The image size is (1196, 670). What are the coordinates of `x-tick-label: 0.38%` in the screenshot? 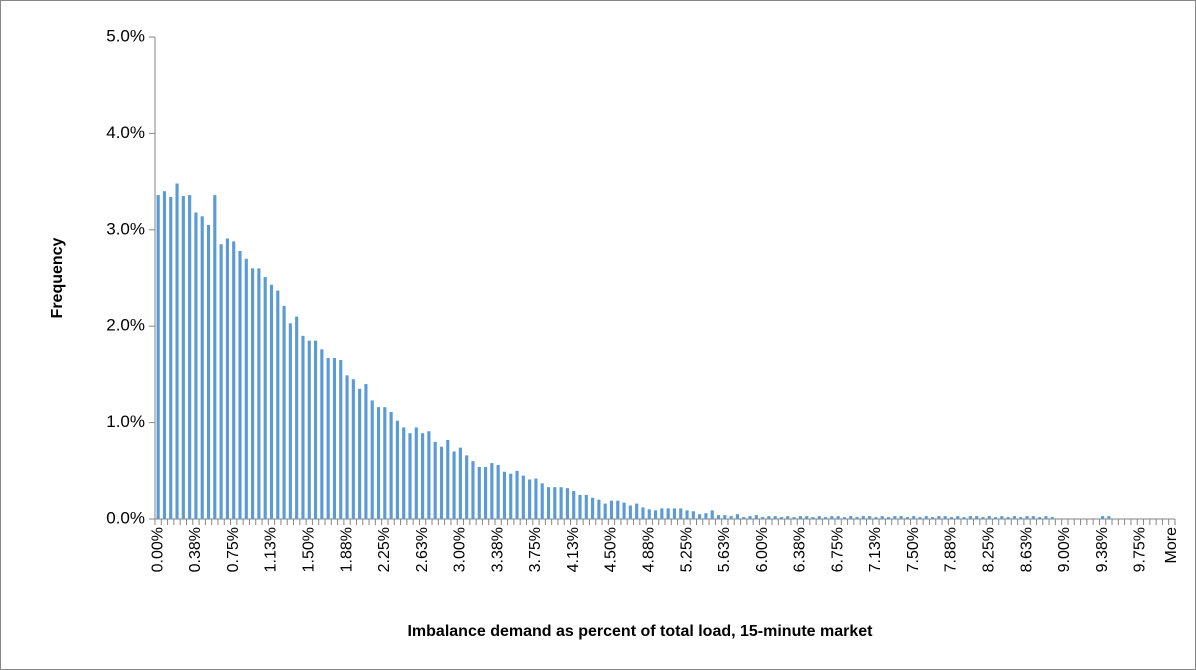 It's located at (195, 549).